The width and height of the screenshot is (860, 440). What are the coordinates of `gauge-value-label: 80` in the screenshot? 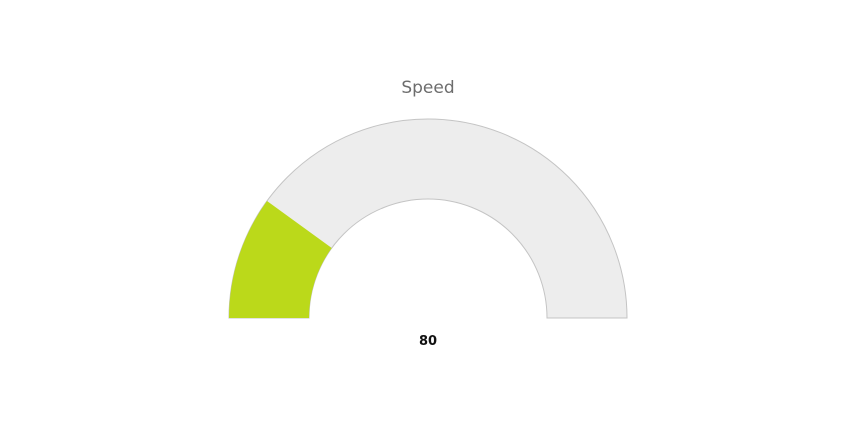 It's located at (428, 341).